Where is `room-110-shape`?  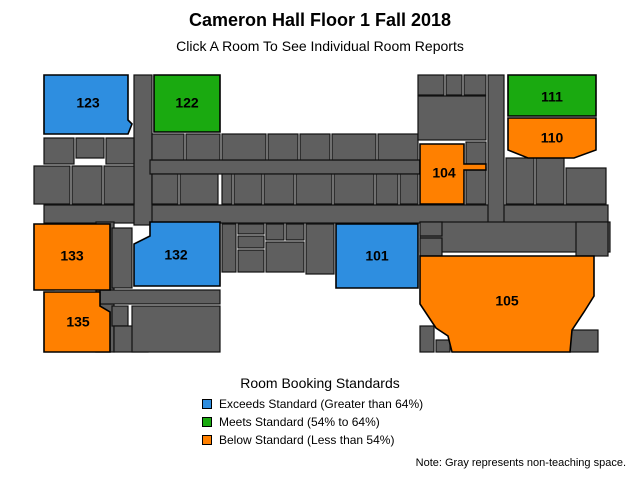
room-110-shape is located at coordinates (552, 138).